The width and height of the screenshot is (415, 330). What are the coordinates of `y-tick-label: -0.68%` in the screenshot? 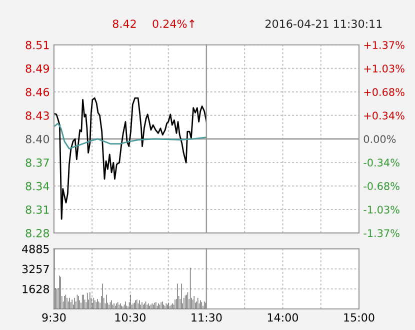 It's located at (382, 186).